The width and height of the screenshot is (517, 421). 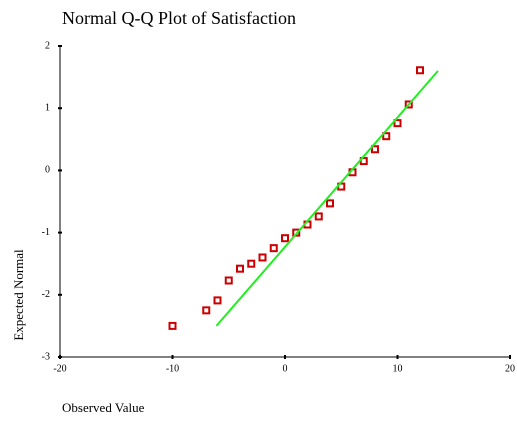 I want to click on x-axis-label: Observed Value, so click(x=103, y=407).